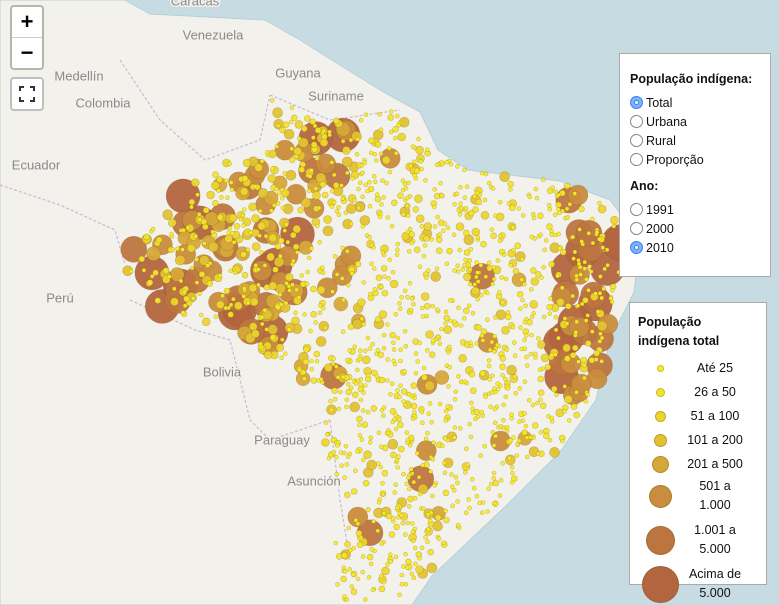 The width and height of the screenshot is (779, 605). Describe the element at coordinates (660, 496) in the screenshot. I see `legend-swatch-box` at that location.